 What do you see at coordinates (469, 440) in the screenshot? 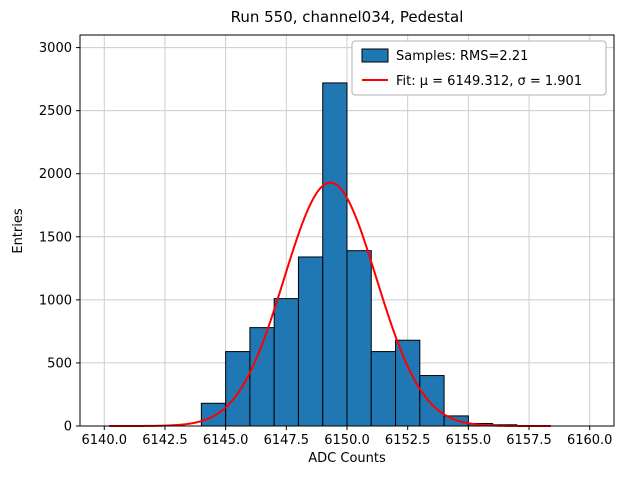
I see `x-tick-label: 6155.0` at bounding box center [469, 440].